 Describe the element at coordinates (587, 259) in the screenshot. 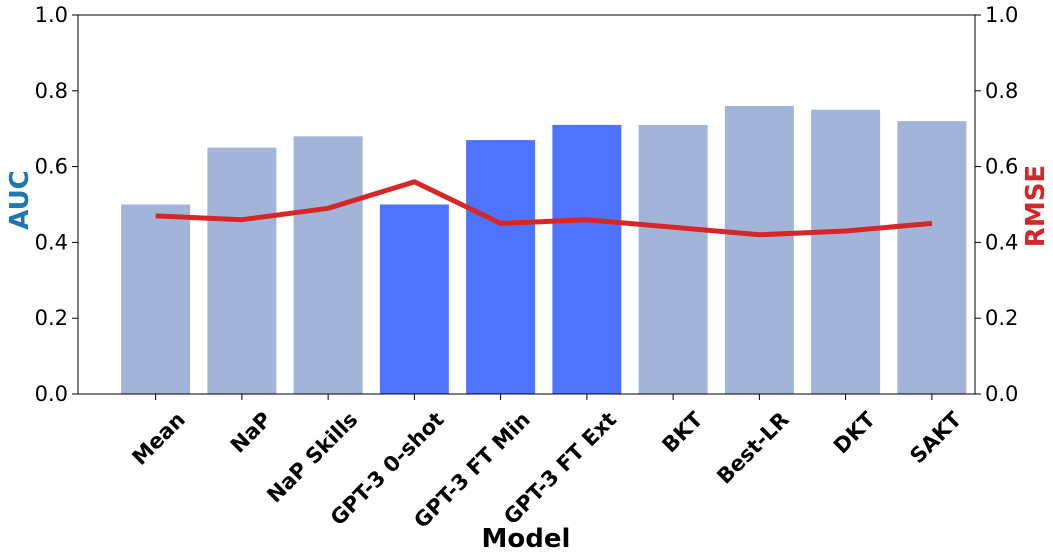

I see `bar-gpt-3-ft-ext` at that location.